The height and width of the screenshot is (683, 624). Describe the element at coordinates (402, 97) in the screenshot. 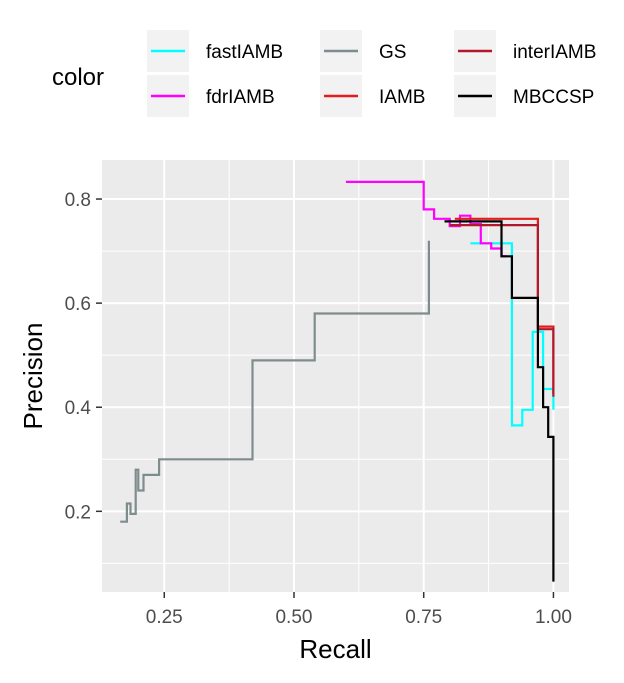

I see `legend-label: IAMB` at that location.